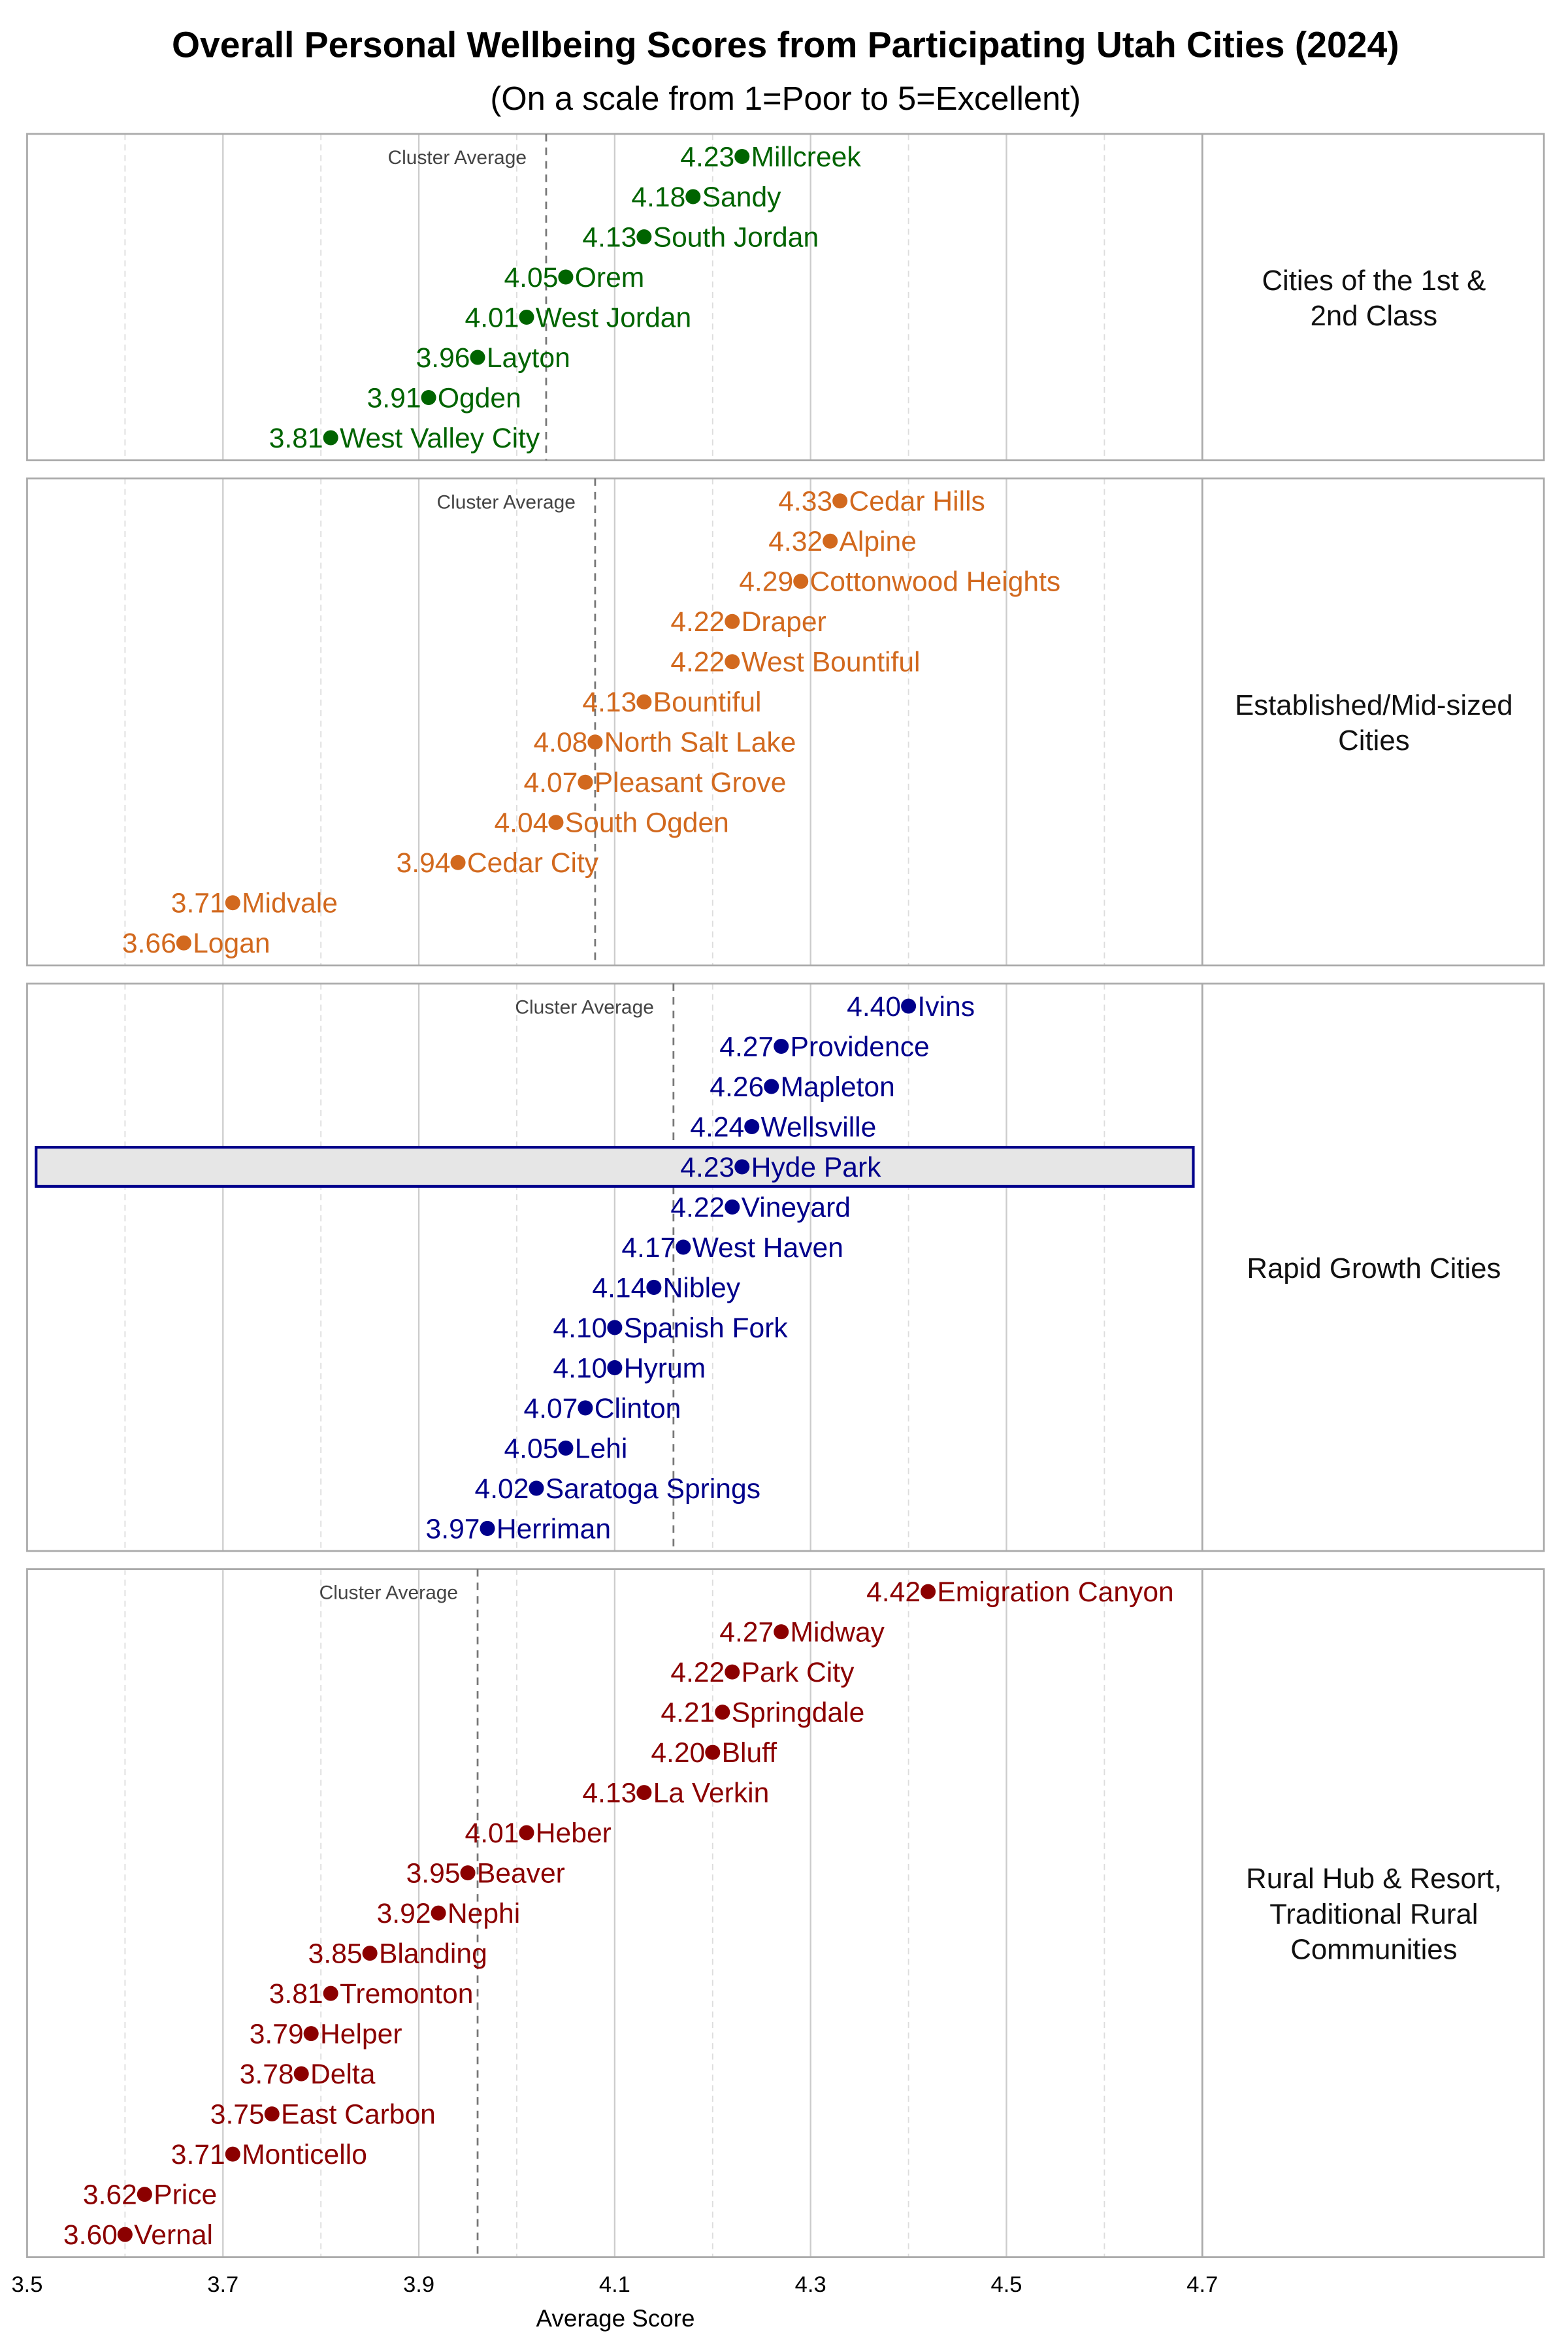 Image resolution: width=1568 pixels, height=2352 pixels. Describe the element at coordinates (614, 2284) in the screenshot. I see `x-axis: 3.5 3.7 3.9 4.1 4.3 4.5 4.7` at that location.